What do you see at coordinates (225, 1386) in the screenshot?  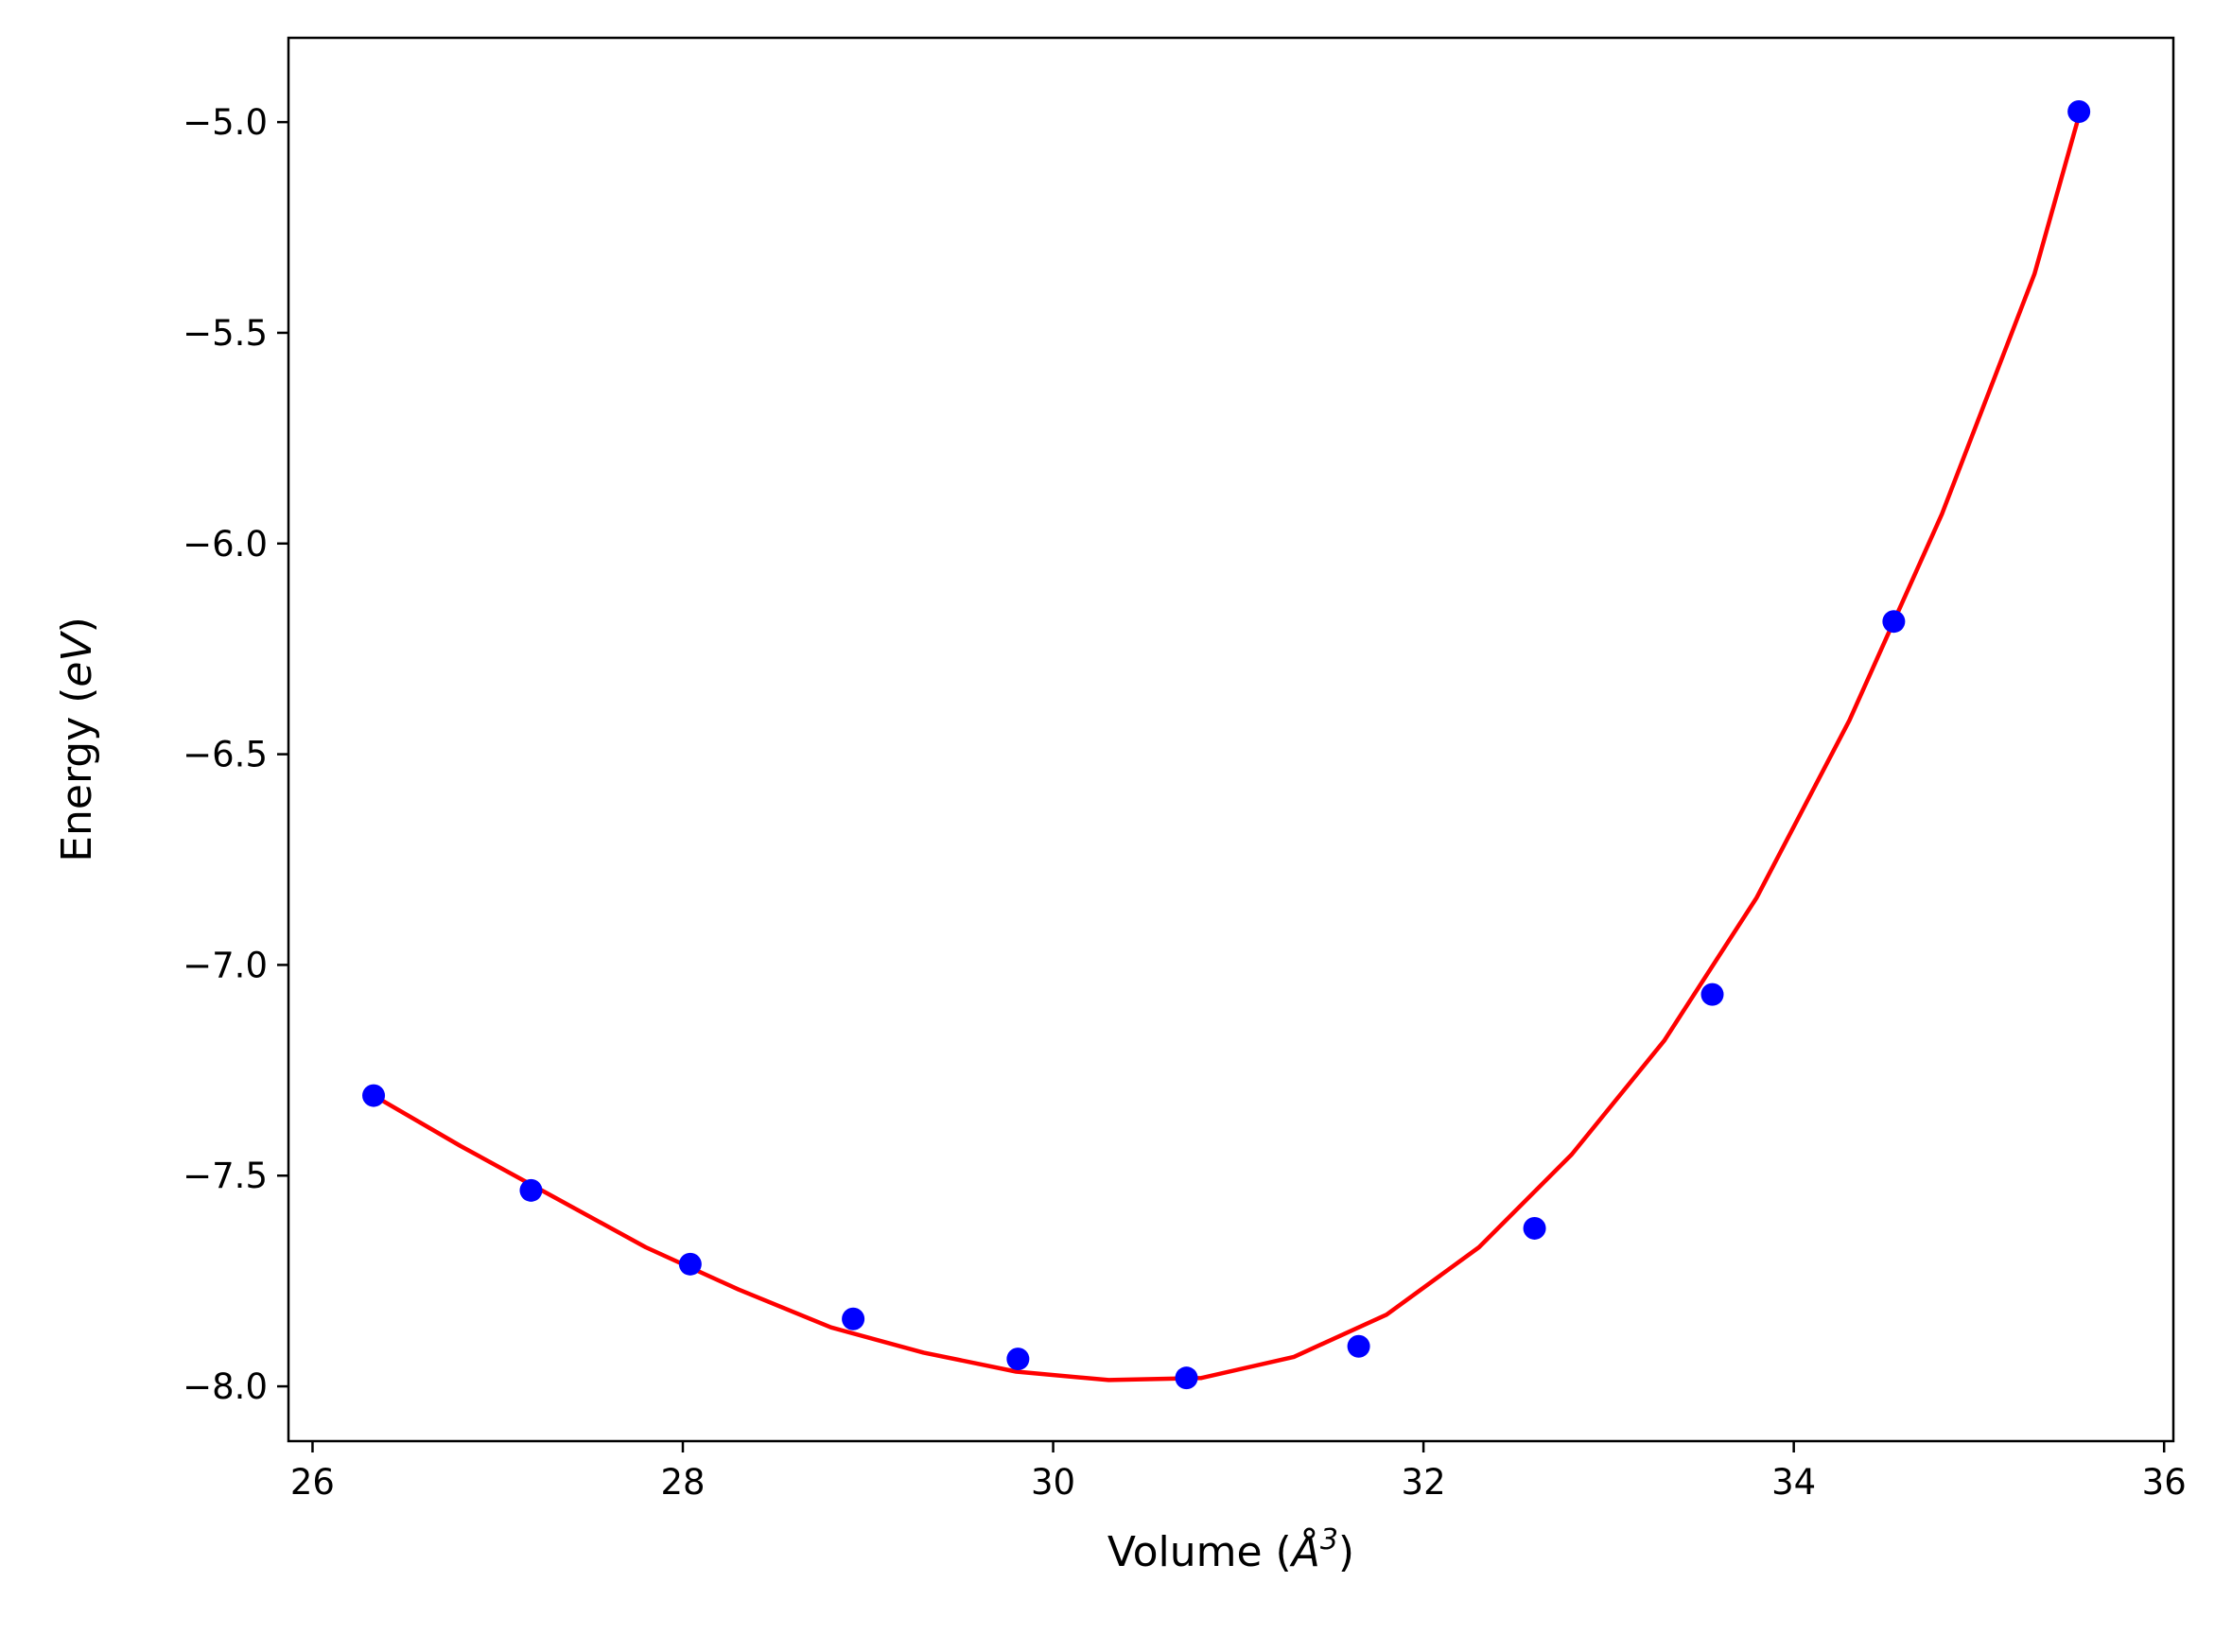 I see `y-tick-label: −8.0` at bounding box center [225, 1386].